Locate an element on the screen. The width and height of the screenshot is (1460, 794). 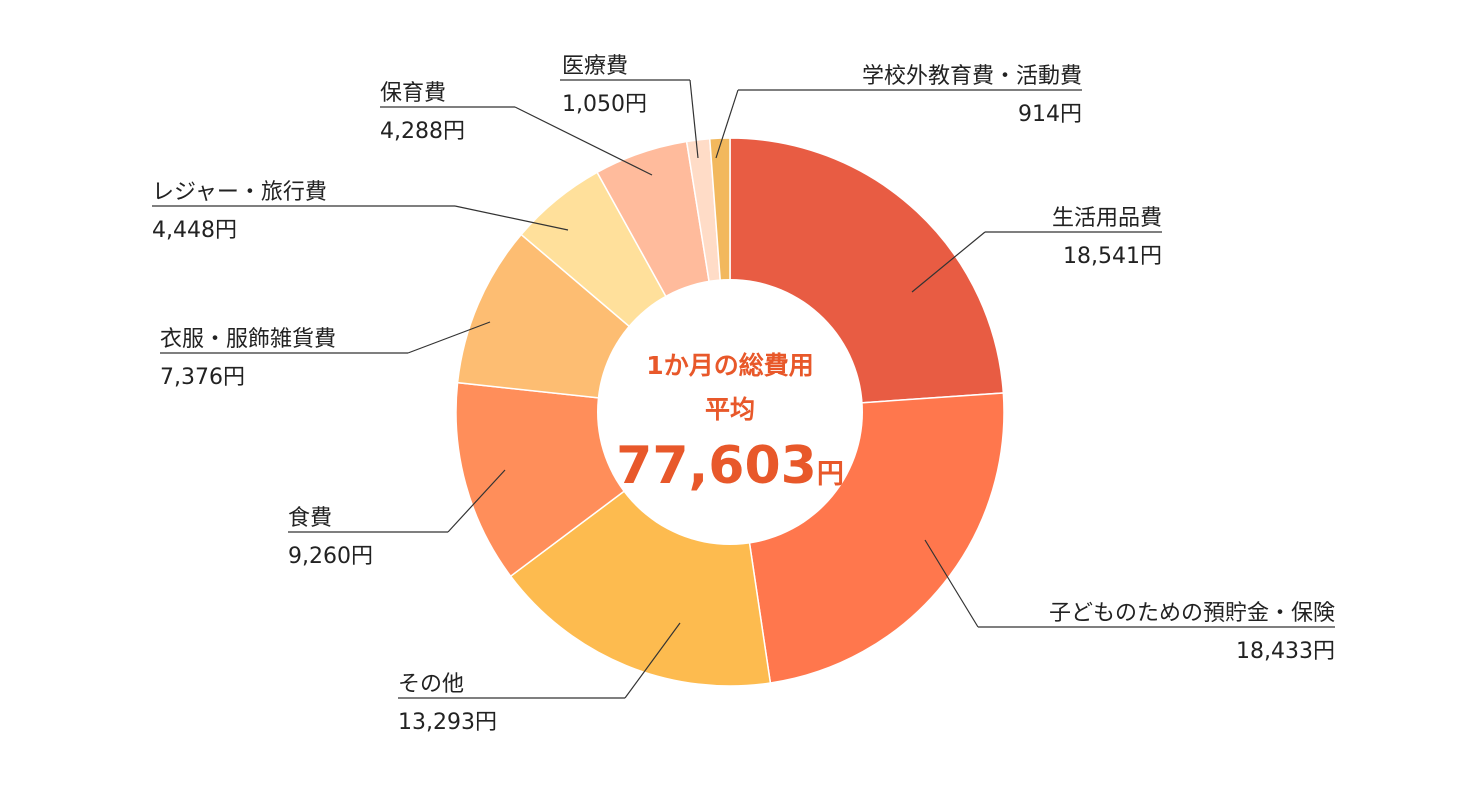
center-total: 77,603円 is located at coordinates (730, 466).